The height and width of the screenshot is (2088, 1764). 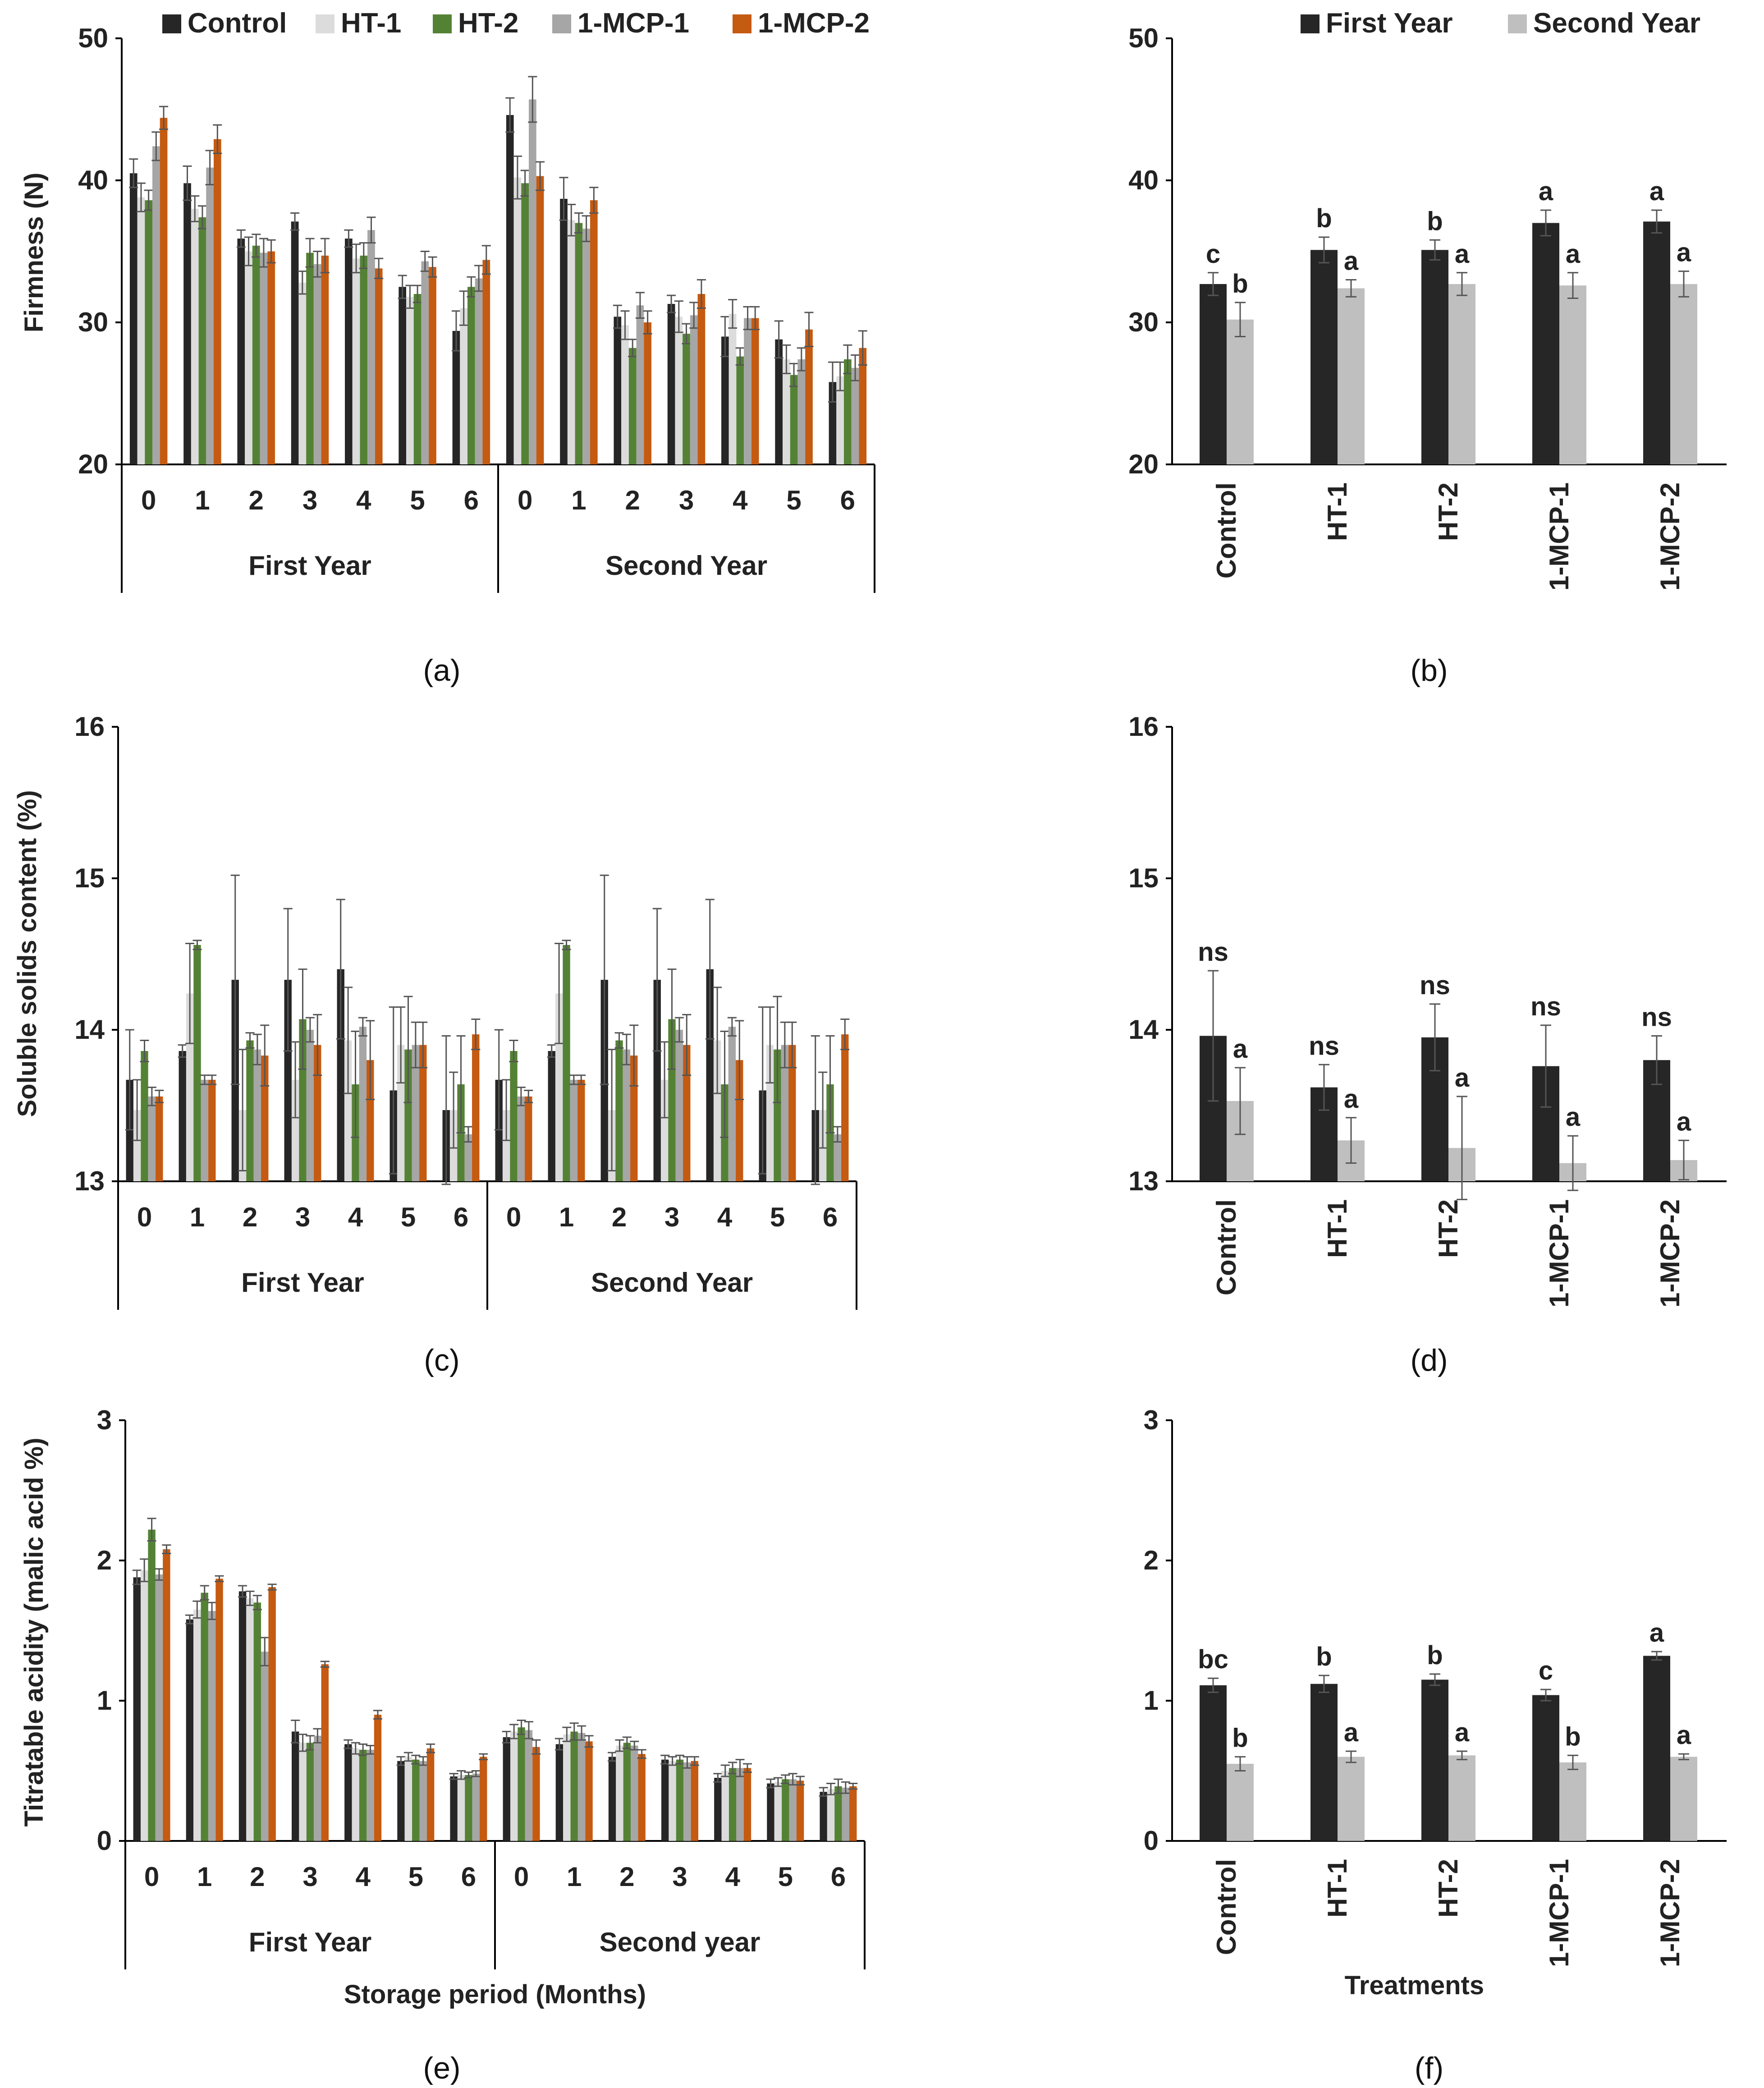 I want to click on y-tick-label: 40, so click(x=1144, y=180).